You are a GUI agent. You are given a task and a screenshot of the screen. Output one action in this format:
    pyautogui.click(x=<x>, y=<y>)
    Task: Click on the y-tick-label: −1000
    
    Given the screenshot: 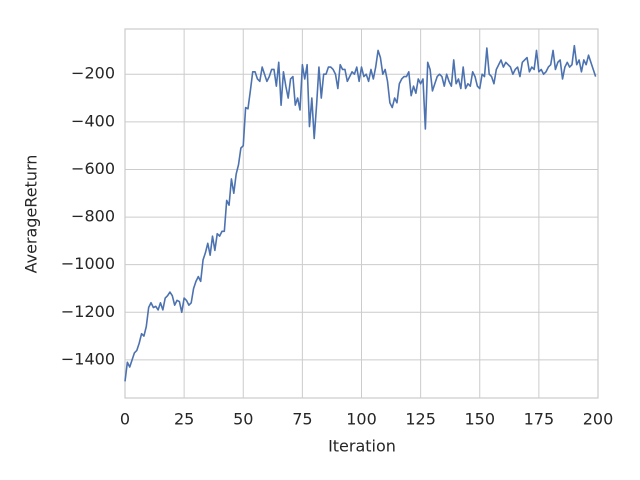 What is the action you would take?
    pyautogui.click(x=88, y=263)
    